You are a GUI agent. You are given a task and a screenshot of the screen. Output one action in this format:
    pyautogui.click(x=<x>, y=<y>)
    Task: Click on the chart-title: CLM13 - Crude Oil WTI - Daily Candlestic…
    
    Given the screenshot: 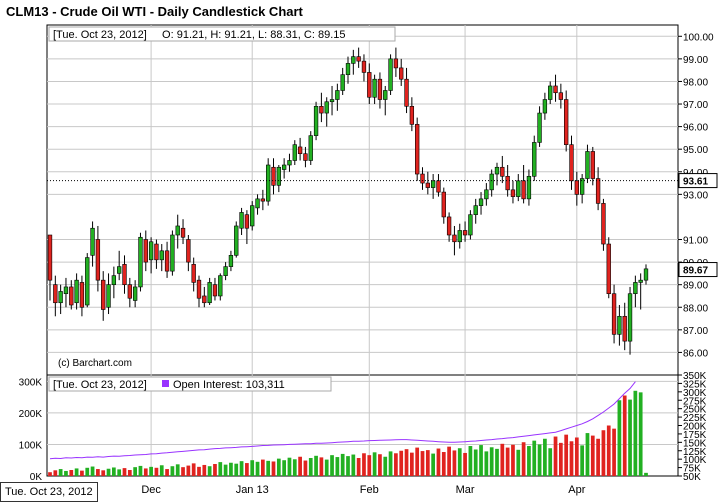 What is the action you would take?
    pyautogui.click(x=154, y=11)
    